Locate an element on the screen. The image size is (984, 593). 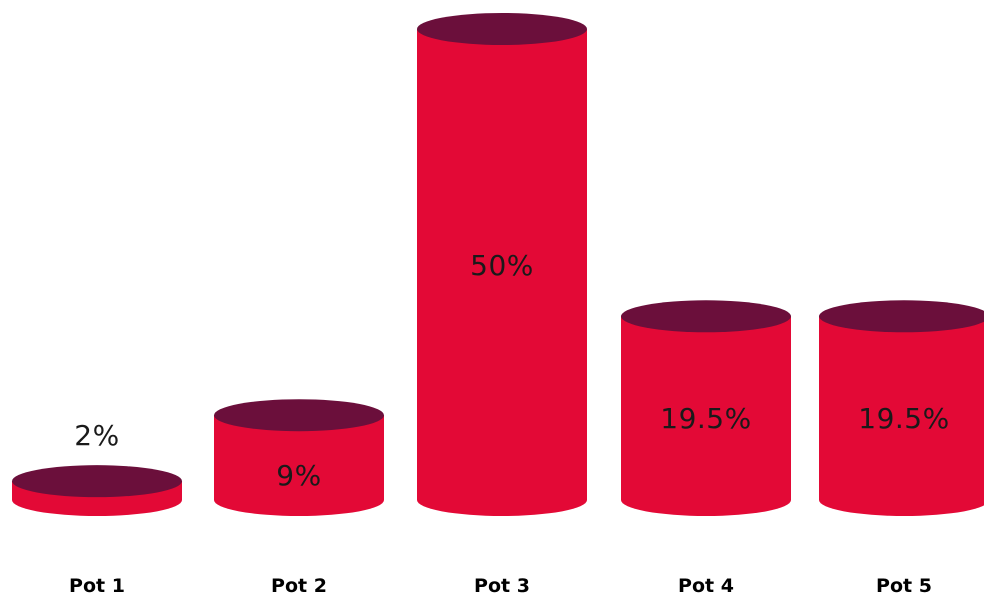
category-label: Pot 3 is located at coordinates (502, 584).